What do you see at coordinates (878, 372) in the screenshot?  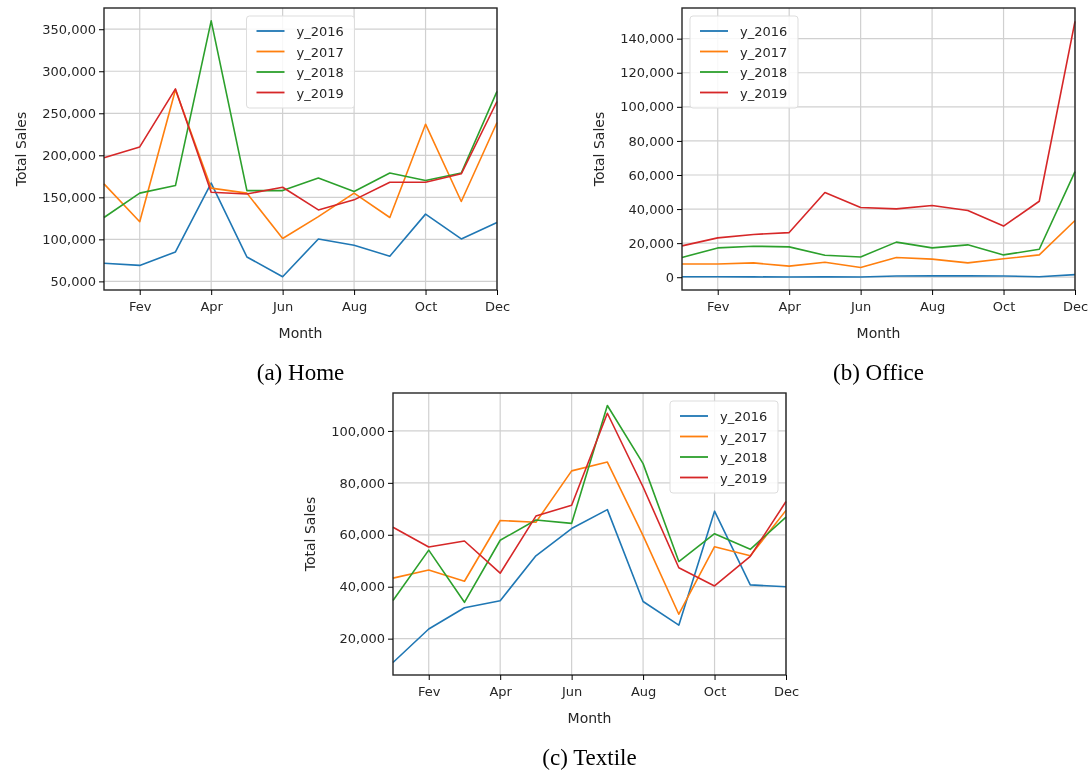 I see `text: (b) Office` at bounding box center [878, 372].